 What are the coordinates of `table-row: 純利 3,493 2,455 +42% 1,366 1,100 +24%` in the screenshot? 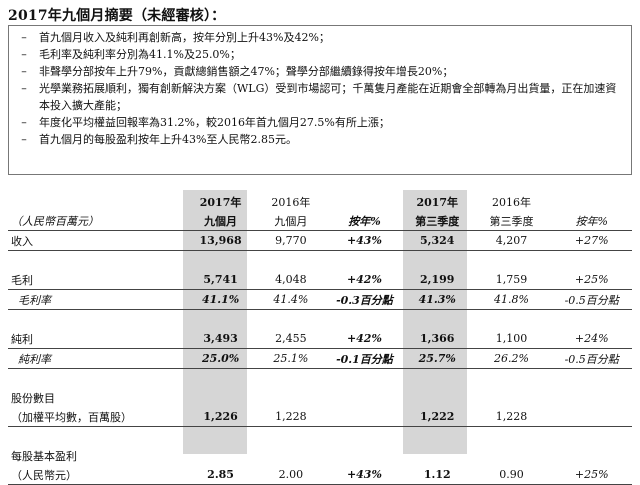 It's located at (320, 339).